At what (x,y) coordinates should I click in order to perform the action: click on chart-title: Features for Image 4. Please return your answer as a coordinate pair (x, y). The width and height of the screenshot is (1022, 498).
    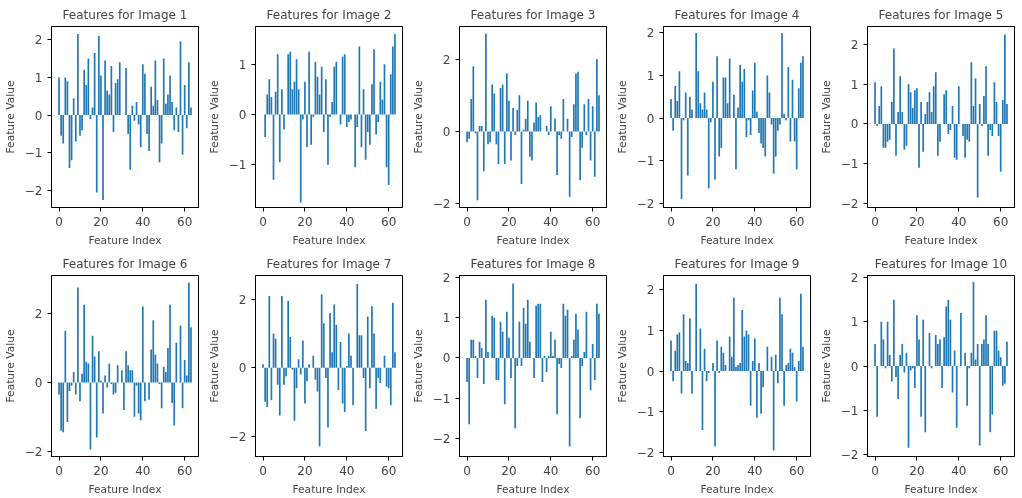
    Looking at the image, I should click on (737, 14).